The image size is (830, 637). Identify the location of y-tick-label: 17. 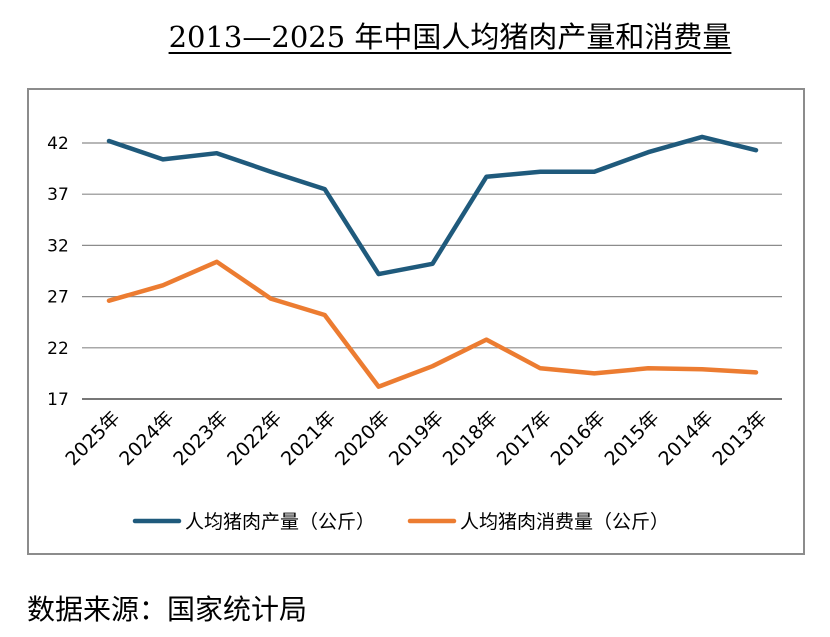
(58, 400).